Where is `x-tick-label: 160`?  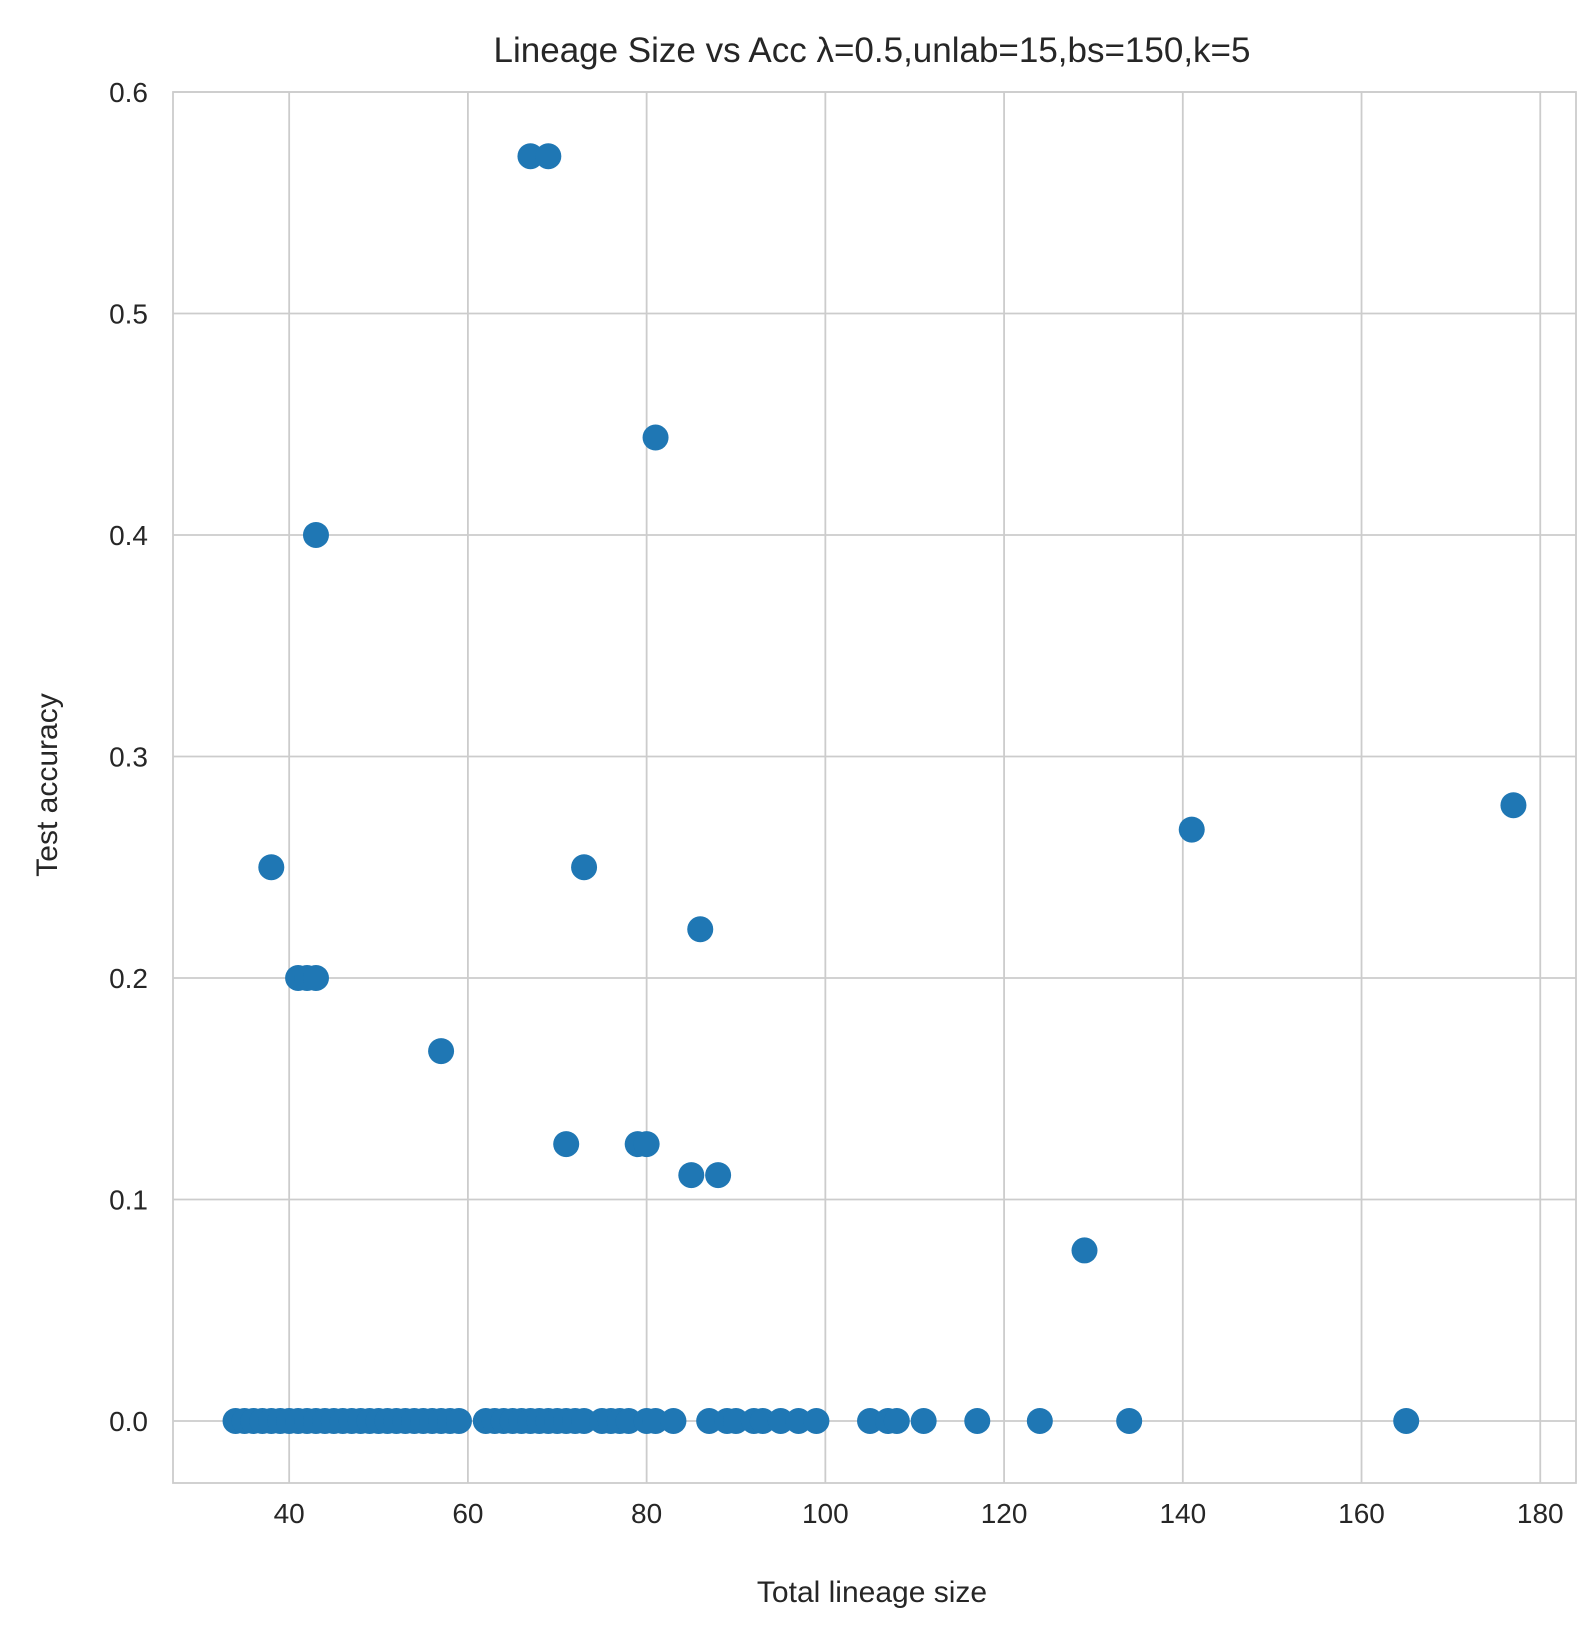 x-tick-label: 160 is located at coordinates (1361, 1513).